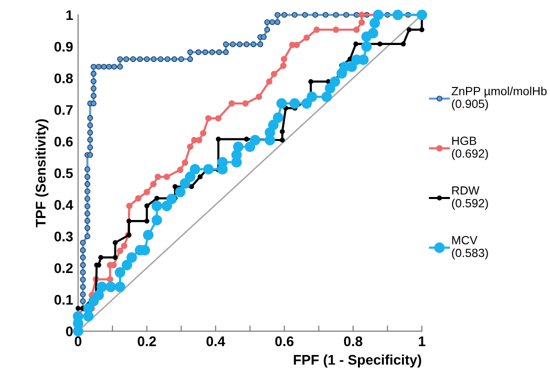 The height and width of the screenshot is (391, 550). What do you see at coordinates (284, 341) in the screenshot?
I see `x-tick-label: 0.6` at bounding box center [284, 341].